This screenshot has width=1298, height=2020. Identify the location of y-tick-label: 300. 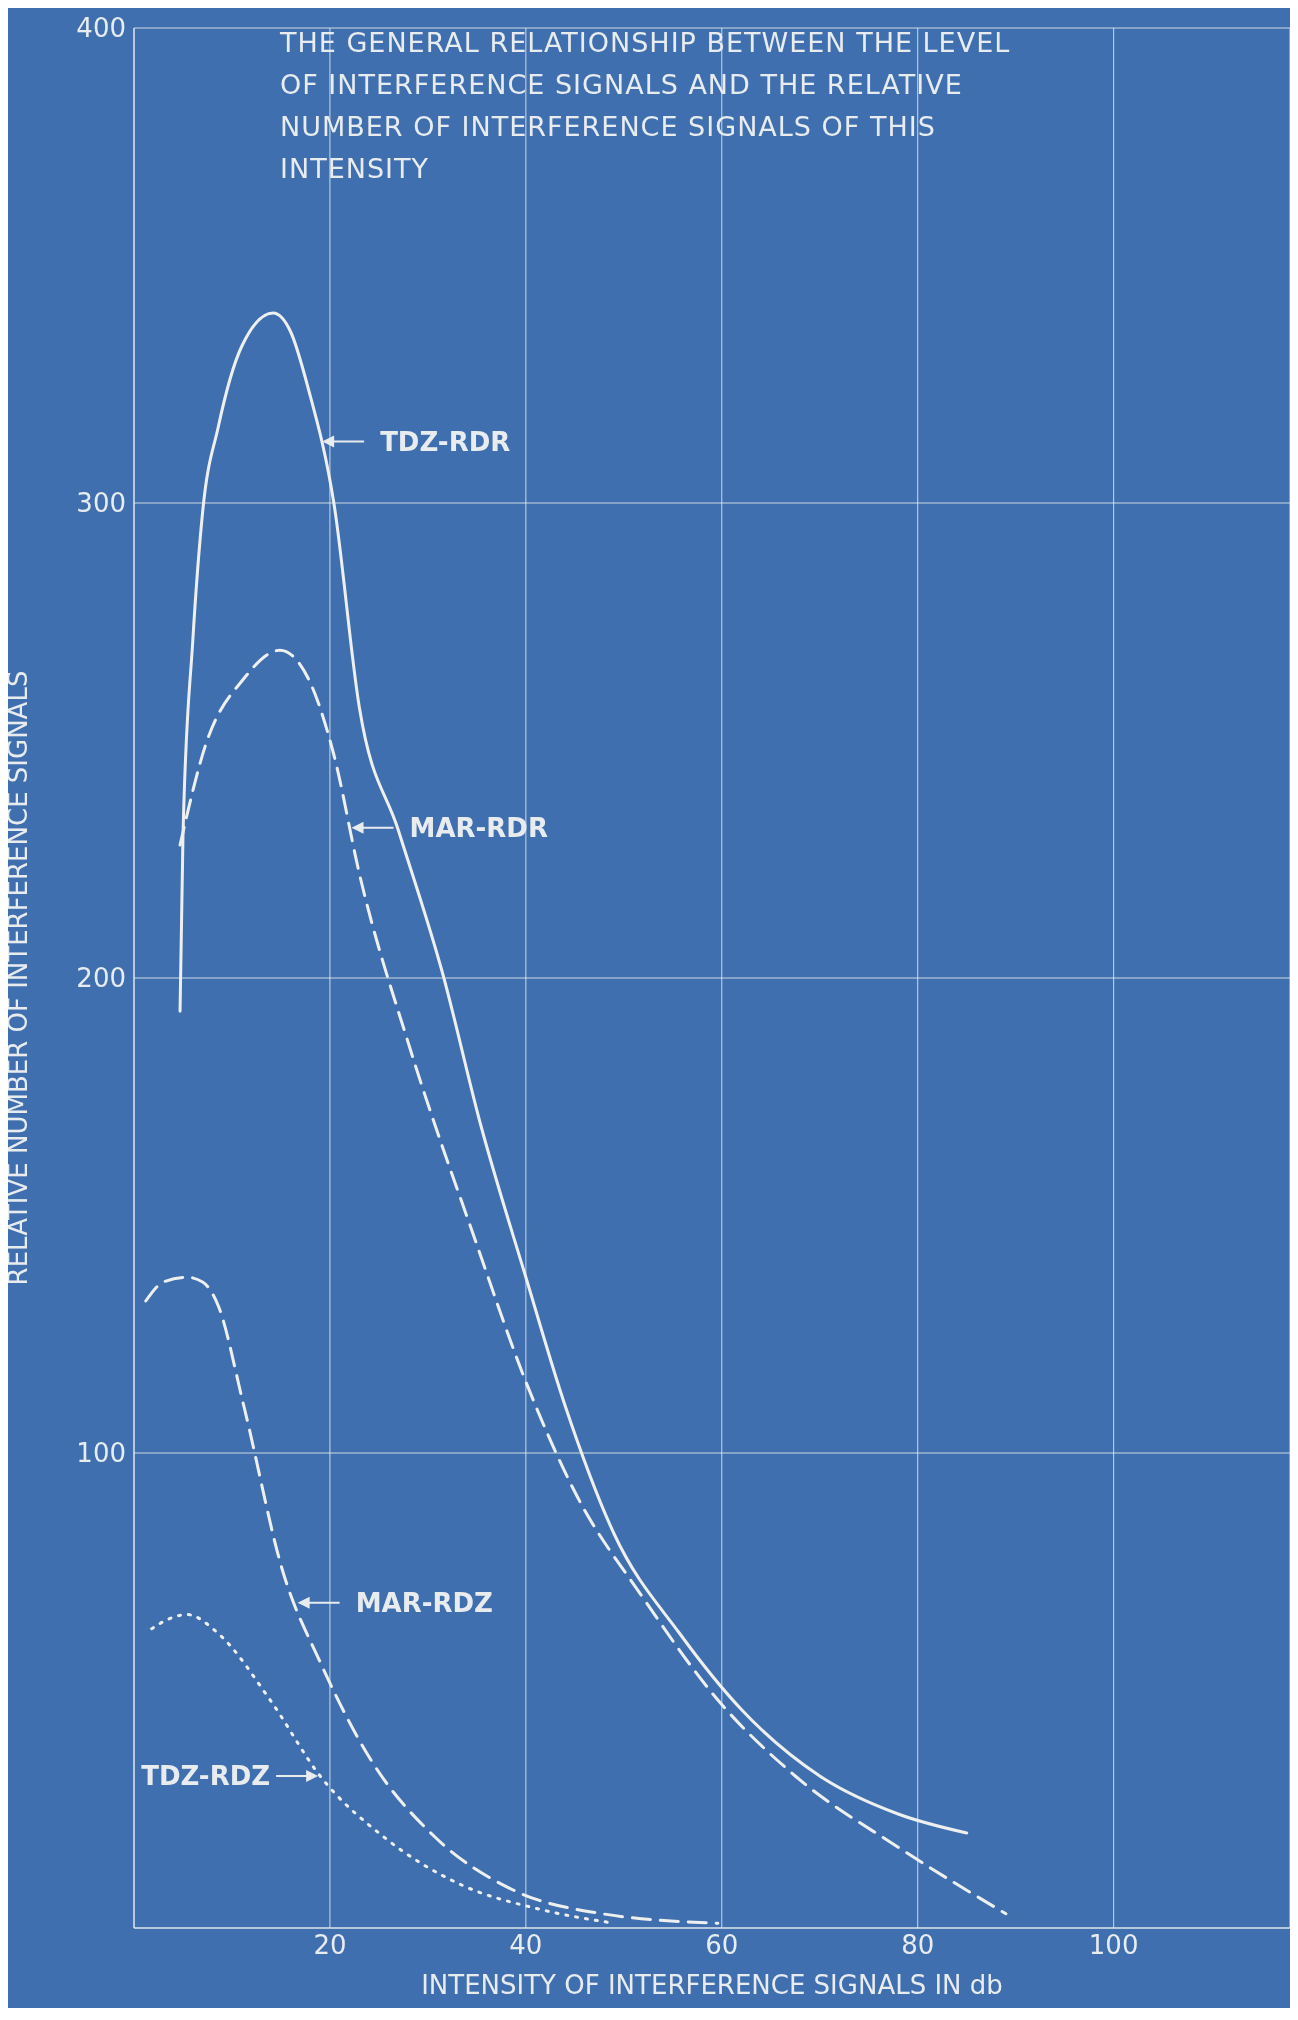
(101, 503).